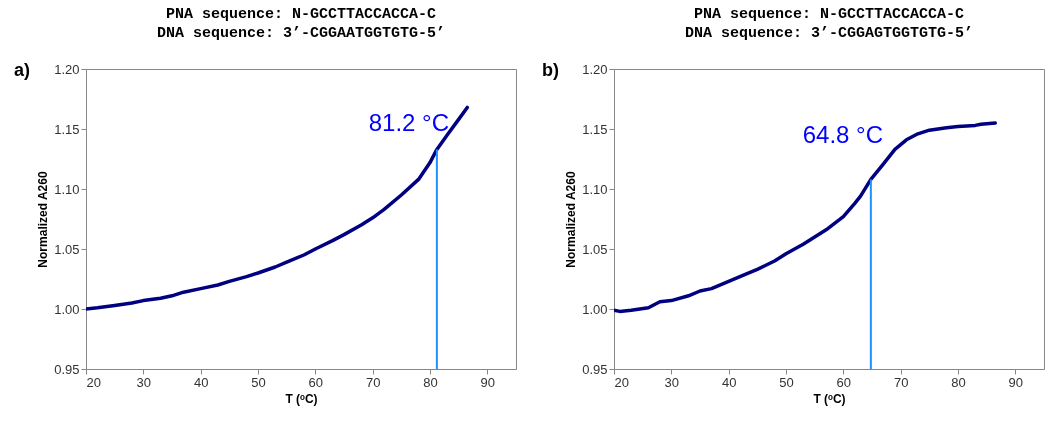 This screenshot has height=428, width=1056. Describe the element at coordinates (843, 134) in the screenshot. I see `ref-line-label: 64.8 °C` at that location.